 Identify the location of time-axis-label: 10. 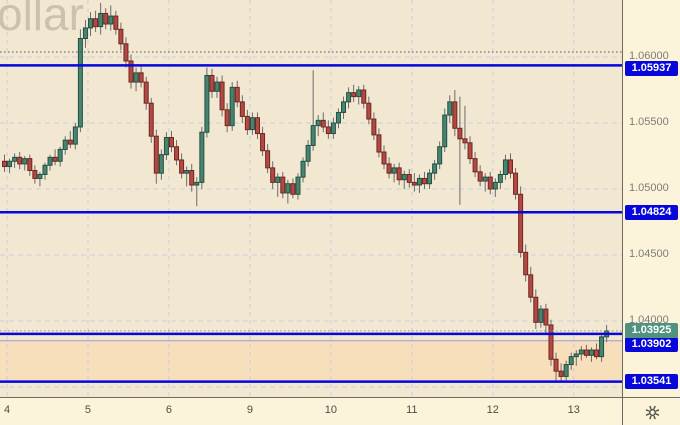
(330, 410).